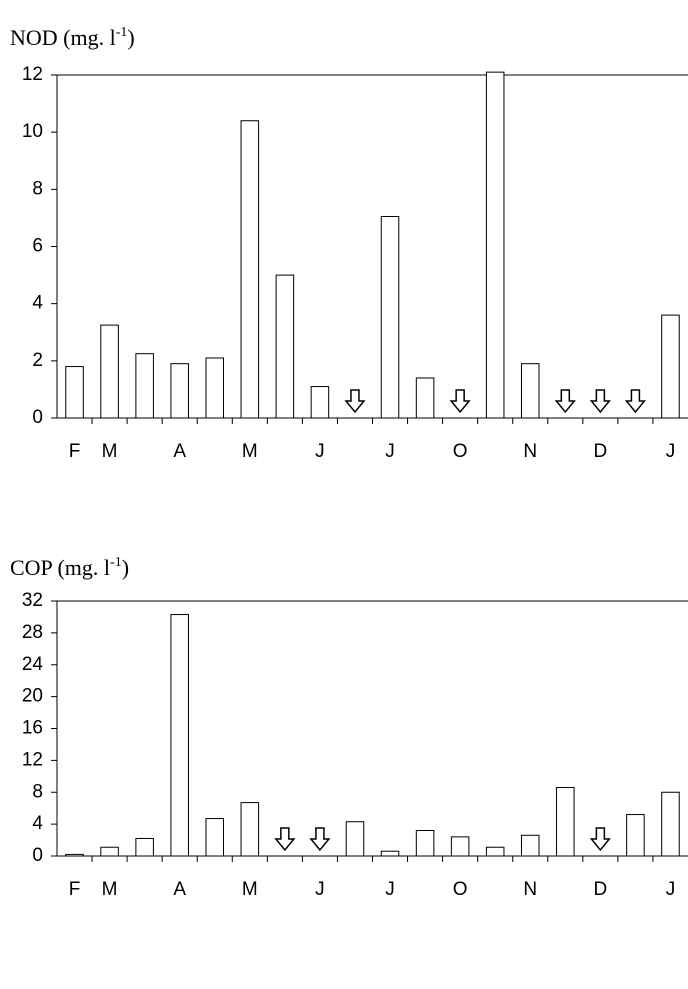 This screenshot has width=688, height=989. What do you see at coordinates (63, 37) in the screenshot?
I see `title-text: NOD (mg. l` at bounding box center [63, 37].